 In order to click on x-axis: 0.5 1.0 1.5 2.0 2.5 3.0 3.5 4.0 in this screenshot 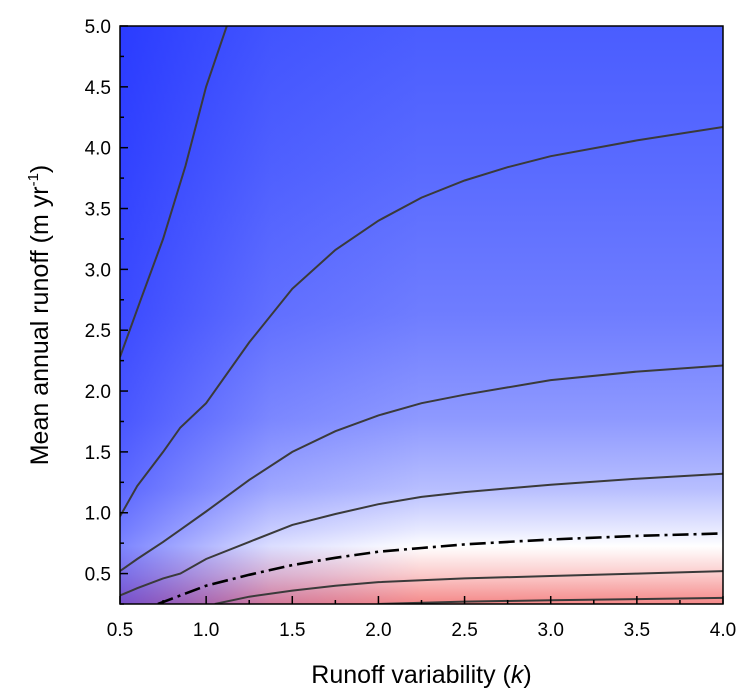, I will do `click(421, 618)`.